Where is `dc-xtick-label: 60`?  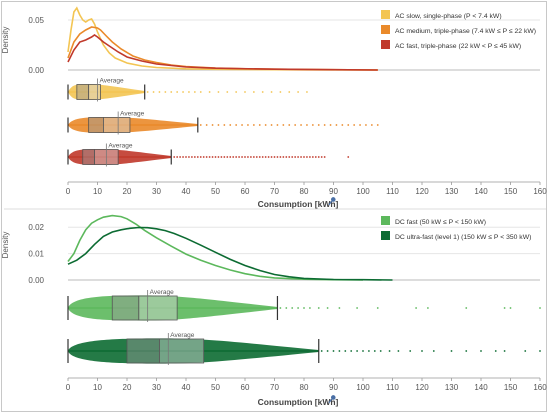 dc-xtick-label: 60 is located at coordinates (245, 387).